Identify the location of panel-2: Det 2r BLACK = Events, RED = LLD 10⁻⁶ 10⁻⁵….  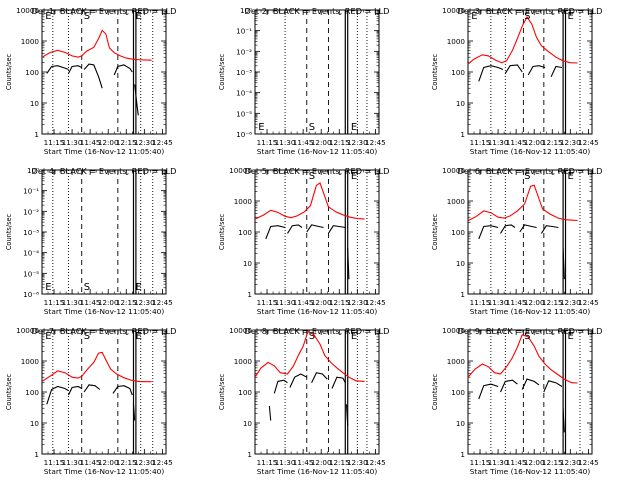
(303, 81).